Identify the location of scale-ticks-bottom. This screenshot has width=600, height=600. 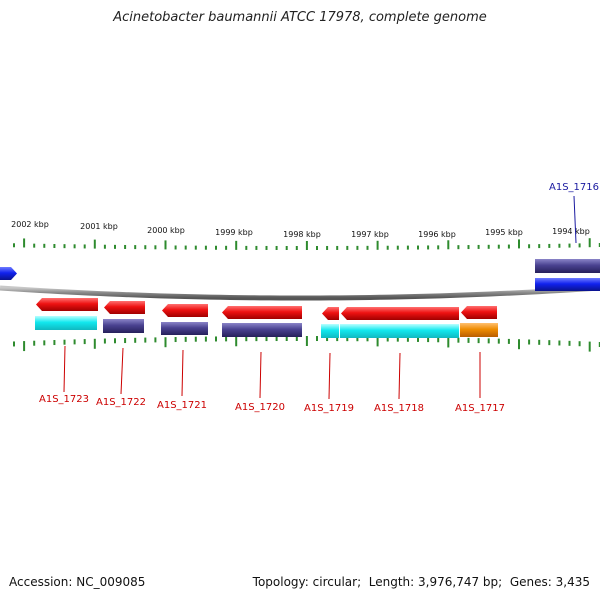
(306, 344).